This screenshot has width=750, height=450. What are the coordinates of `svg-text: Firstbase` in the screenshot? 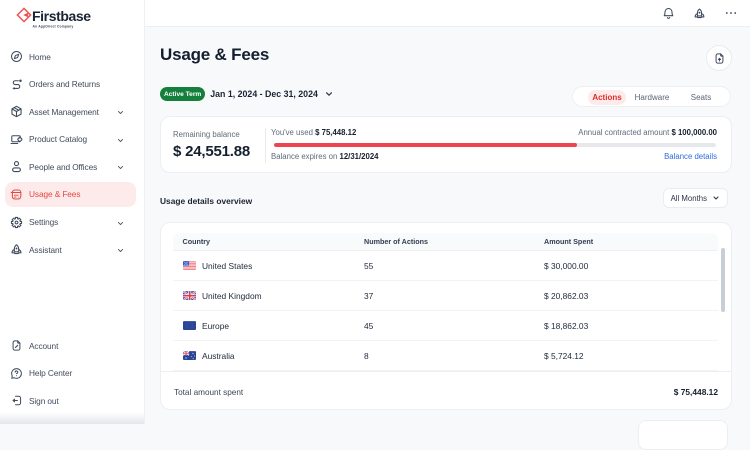 It's located at (61, 16).